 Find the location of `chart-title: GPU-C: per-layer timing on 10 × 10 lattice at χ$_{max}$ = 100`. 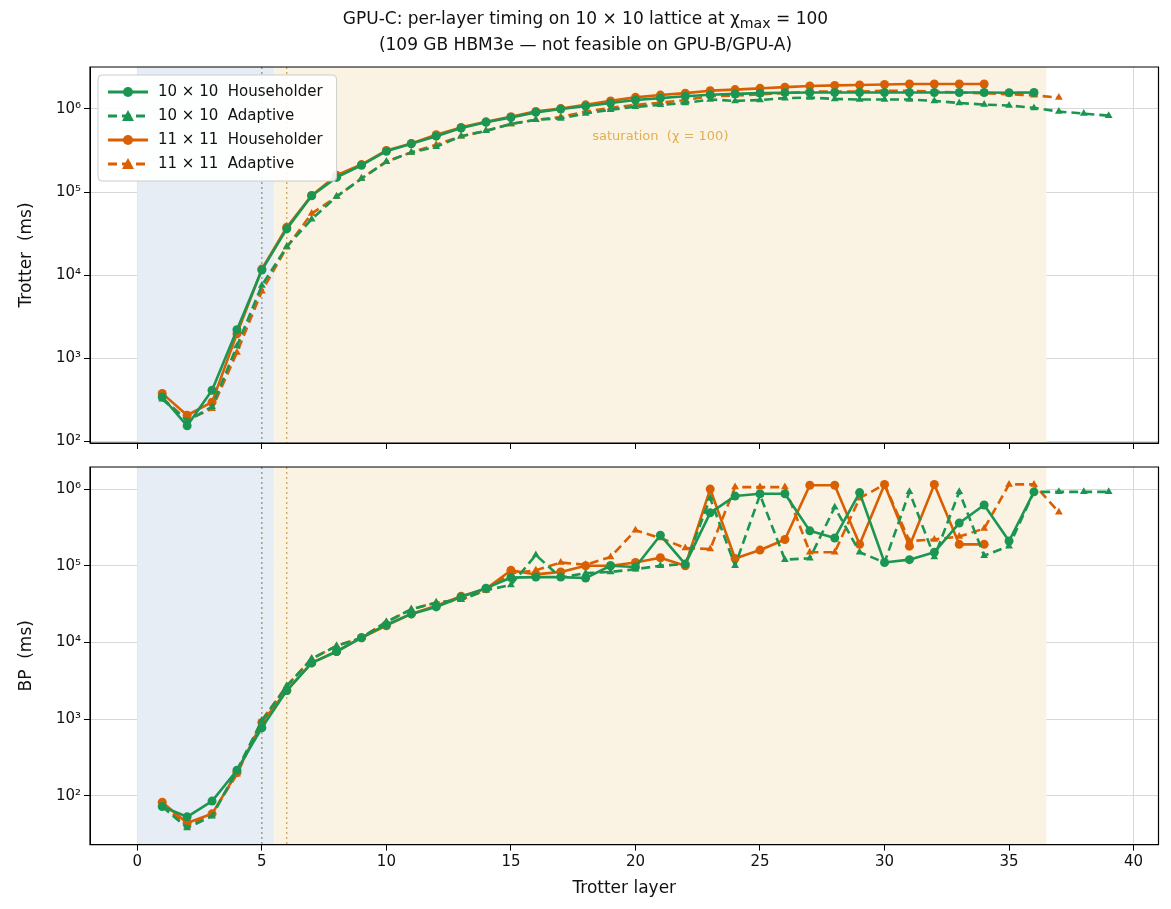

chart-title: GPU-C: per-layer timing on 10 × 10 lattice at χ$_{max}$ = 100 is located at coordinates (585, 21).